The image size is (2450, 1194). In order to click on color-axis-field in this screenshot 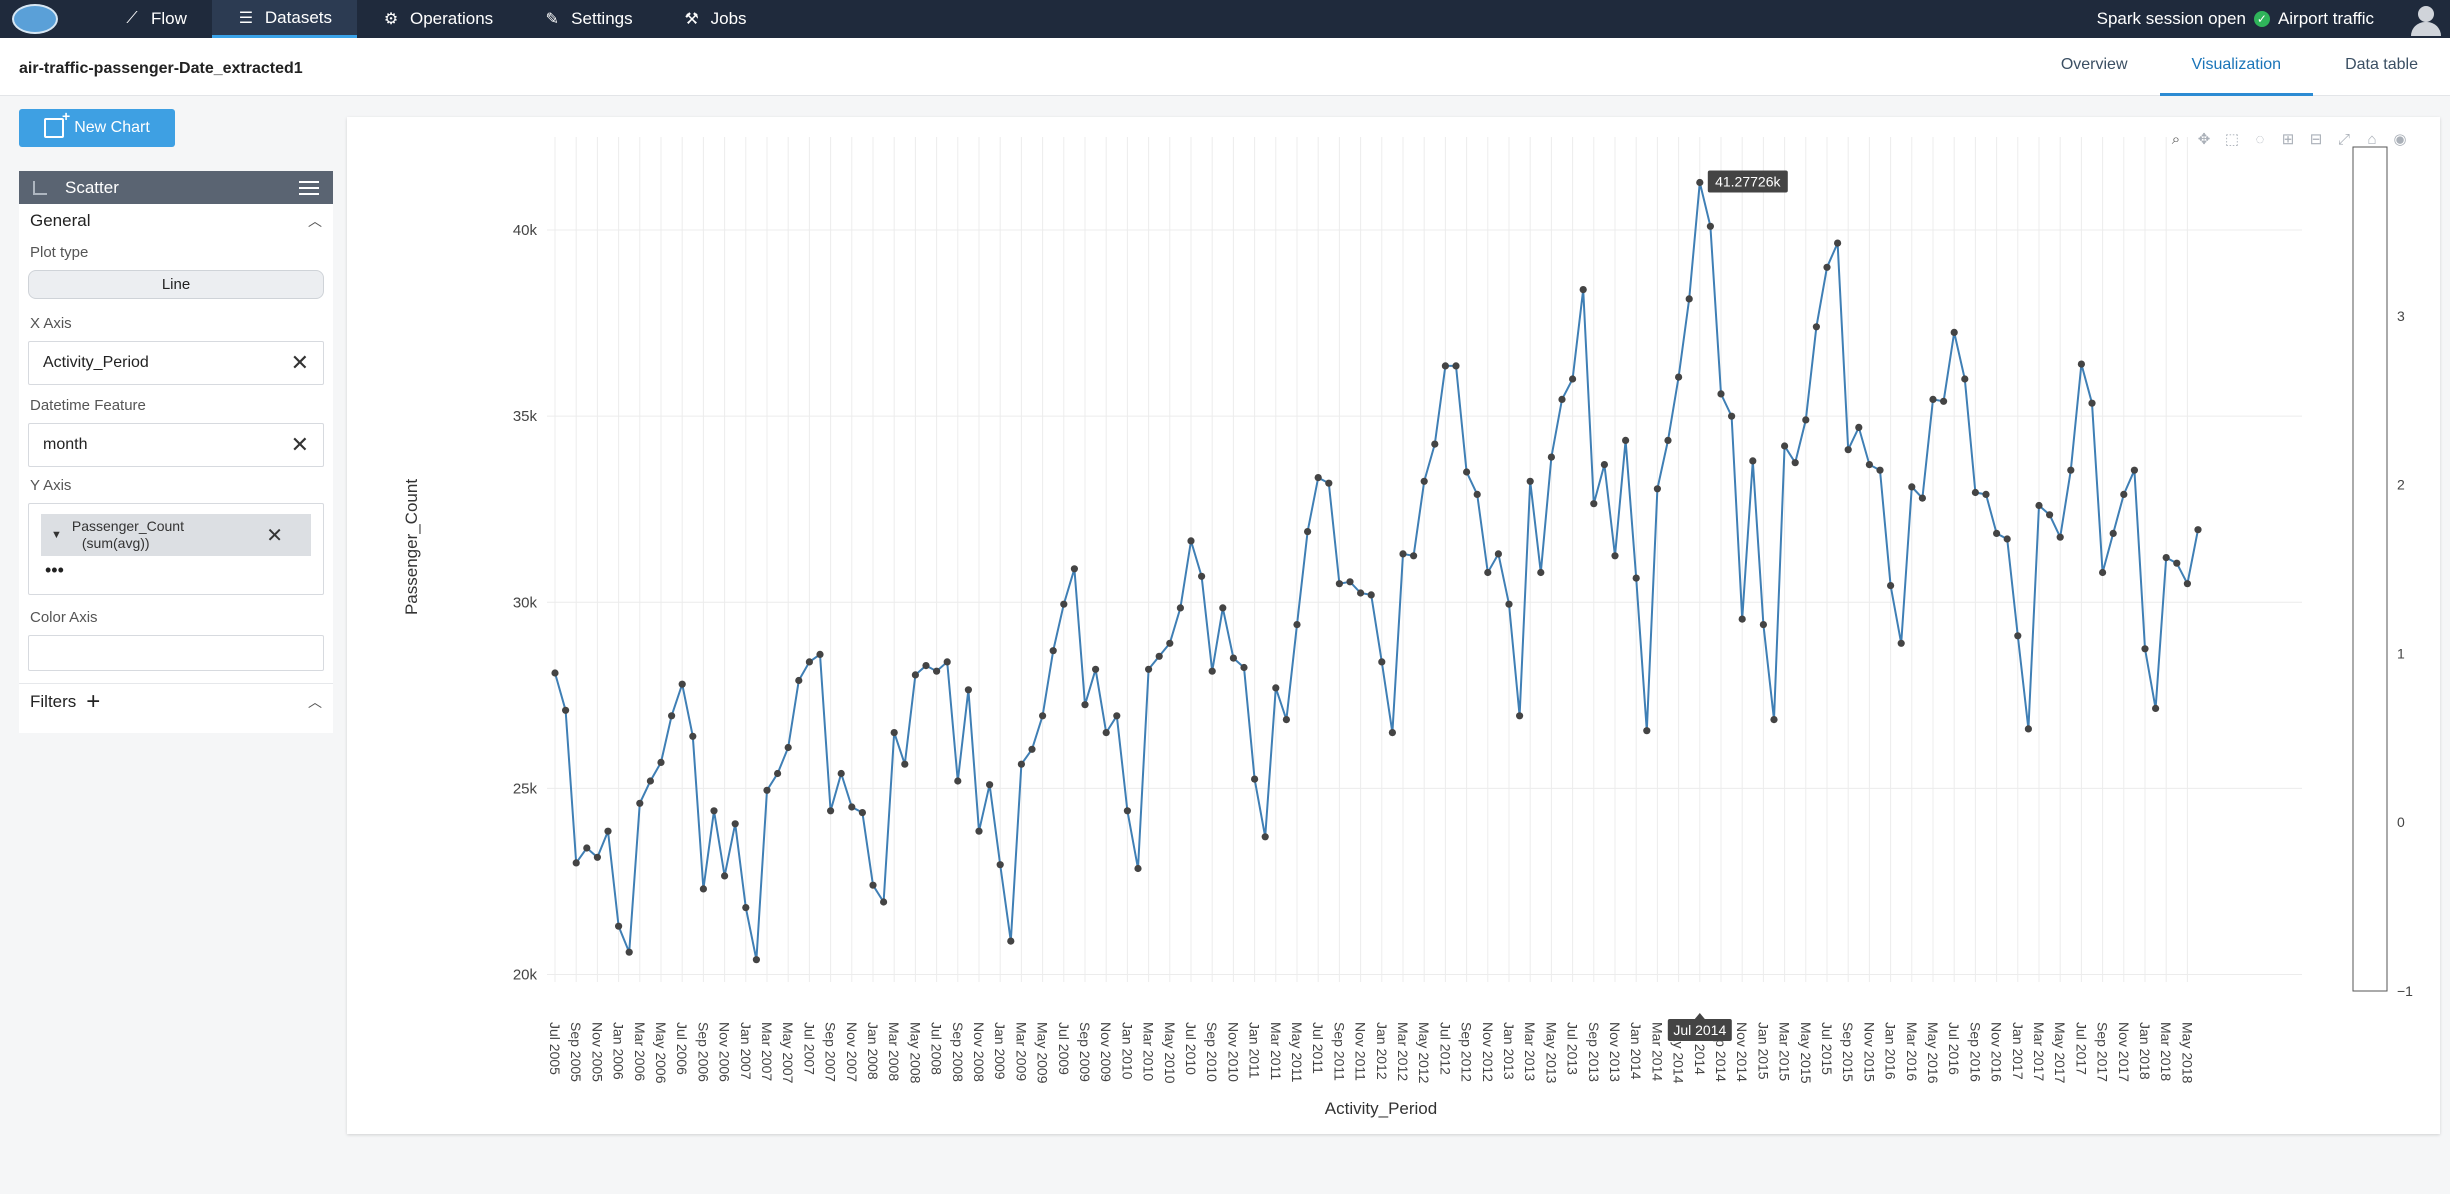, I will do `click(176, 653)`.